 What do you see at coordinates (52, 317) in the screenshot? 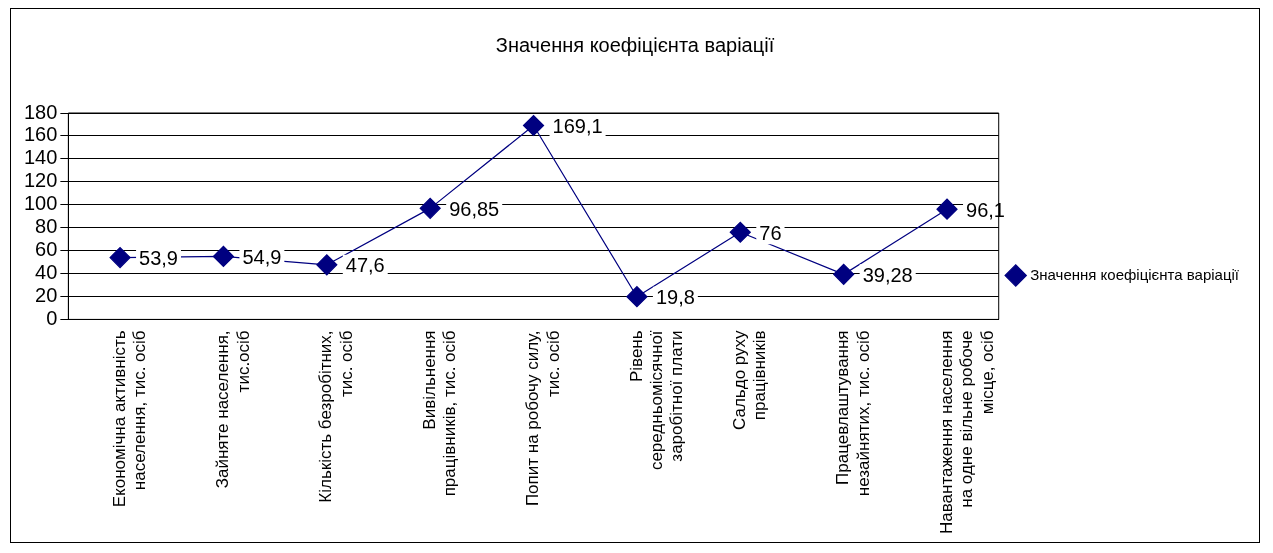
I see `y-tick-label: 0` at bounding box center [52, 317].